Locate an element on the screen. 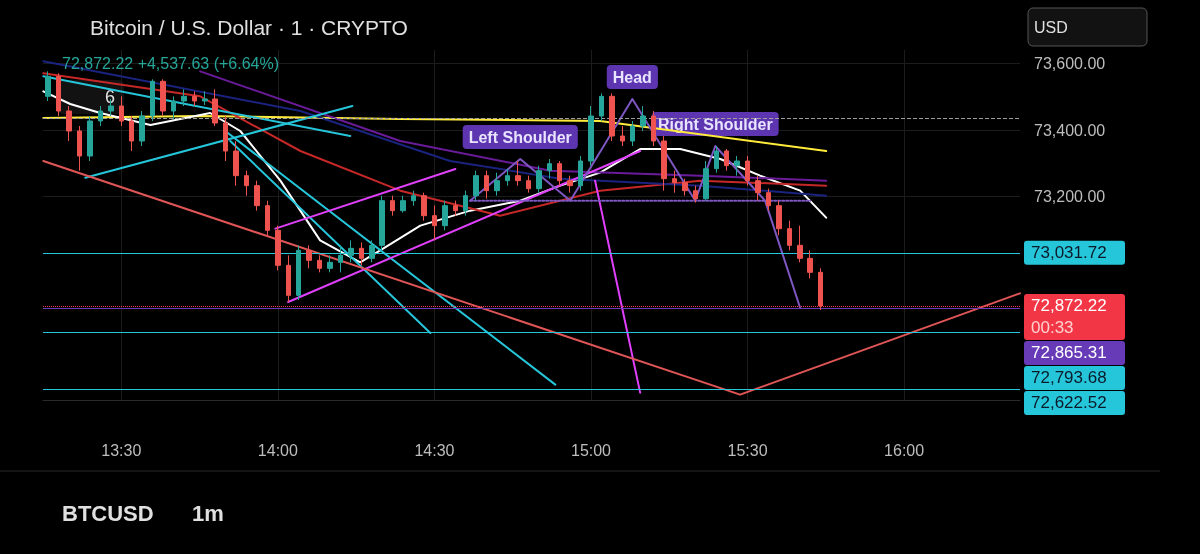 This screenshot has width=1200, height=554. text: BTCUSD is located at coordinates (108, 513).